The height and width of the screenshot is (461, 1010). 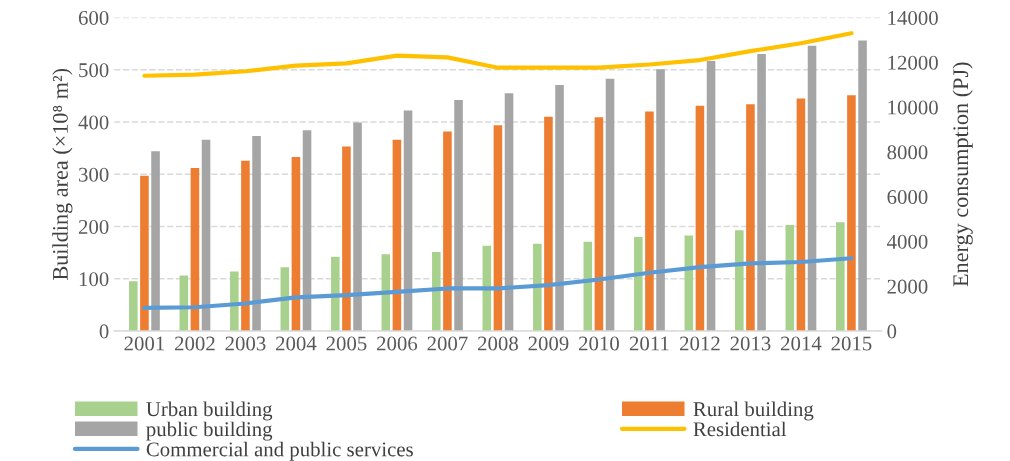 I want to click on y-axis-title: Building area (×10⁸ m²), so click(x=62, y=174).